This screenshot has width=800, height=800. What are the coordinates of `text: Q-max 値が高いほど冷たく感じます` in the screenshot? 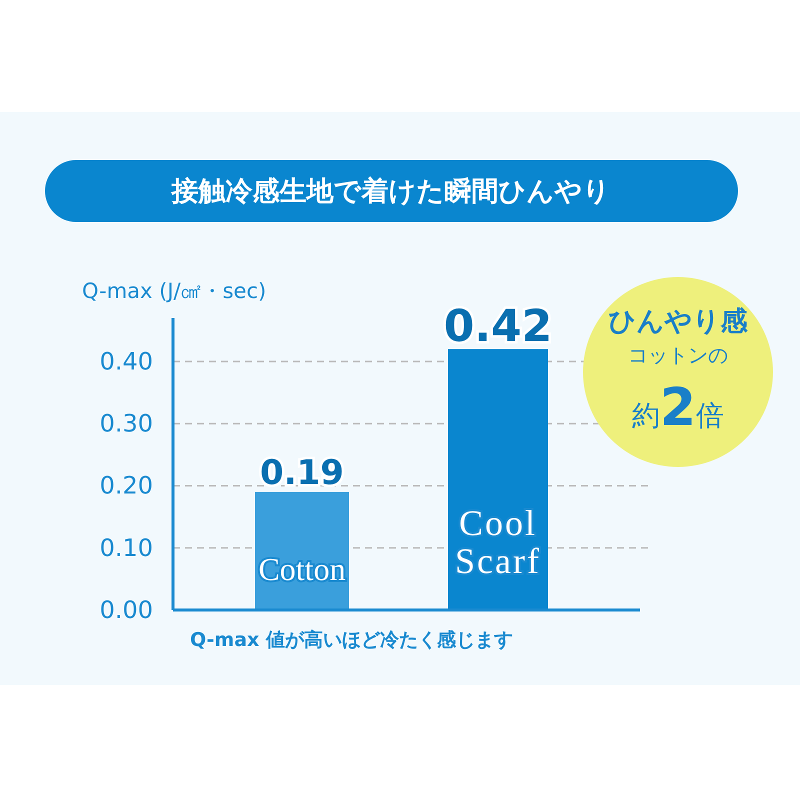 It's located at (351, 640).